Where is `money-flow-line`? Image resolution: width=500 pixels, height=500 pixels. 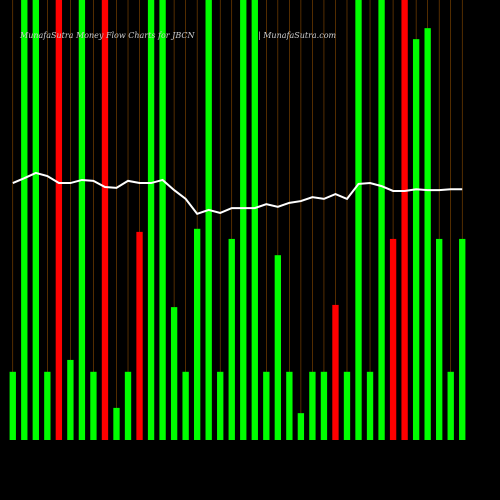
money-flow-line is located at coordinates (237, 193).